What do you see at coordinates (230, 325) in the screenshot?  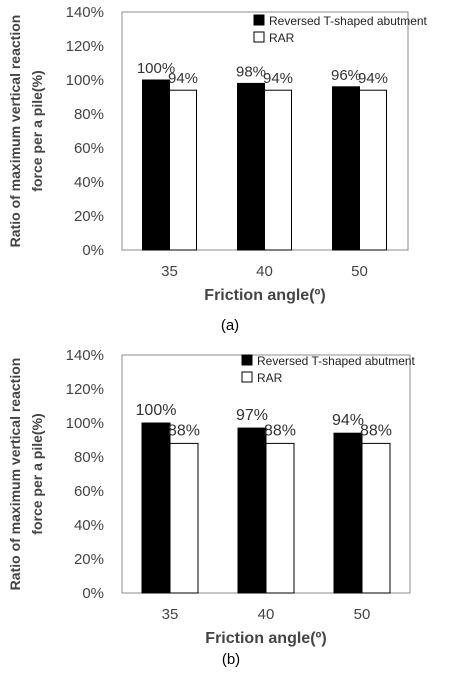 I see `panel-caption: (a)` at bounding box center [230, 325].